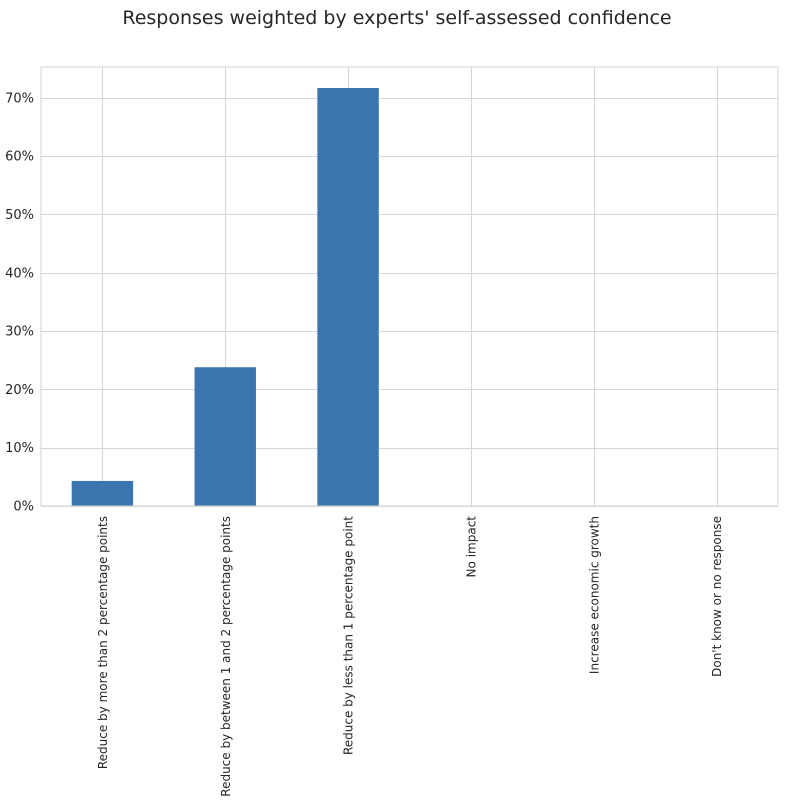 Image resolution: width=794 pixels, height=800 pixels. Describe the element at coordinates (103, 642) in the screenshot. I see `x-tick-label: Reduce by more than 2 percentage points` at that location.